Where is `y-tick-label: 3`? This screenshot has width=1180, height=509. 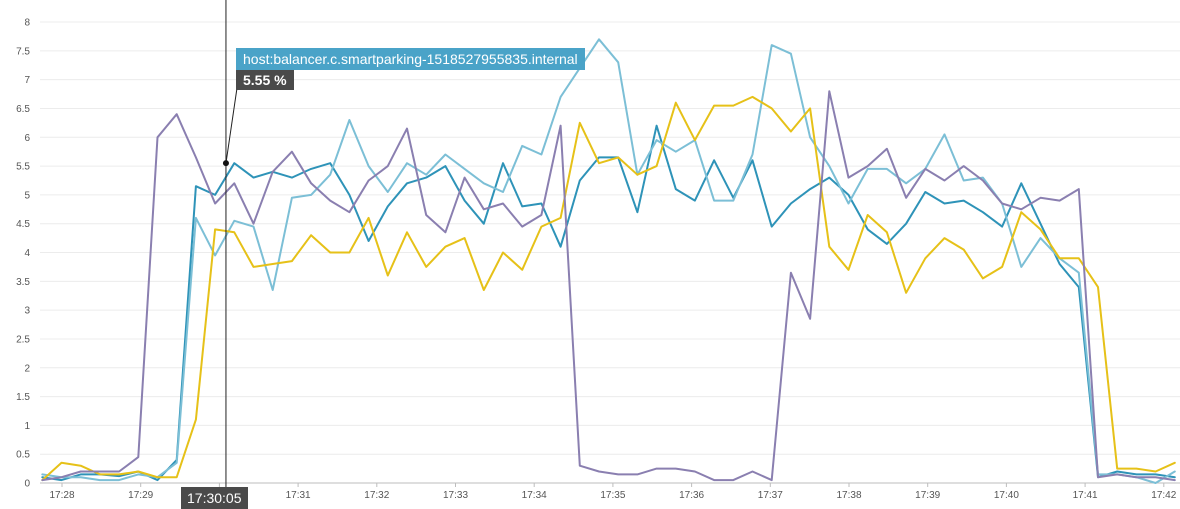
y-tick-label: 3 is located at coordinates (27, 311).